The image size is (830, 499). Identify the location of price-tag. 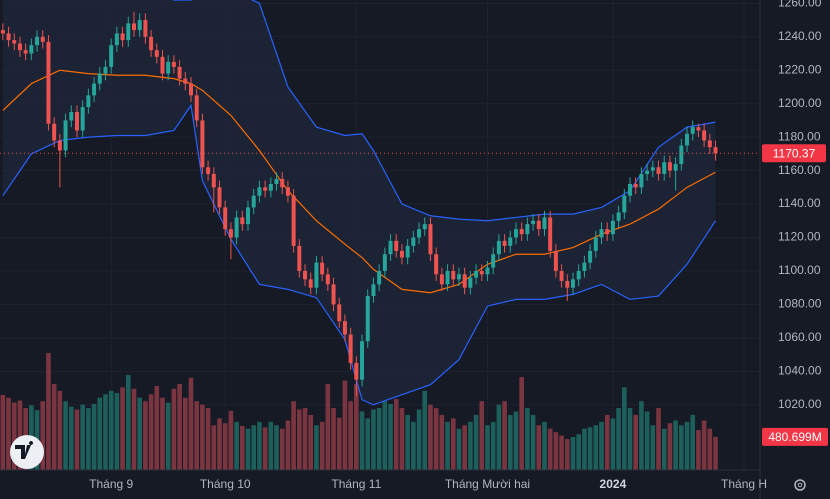
(794, 153).